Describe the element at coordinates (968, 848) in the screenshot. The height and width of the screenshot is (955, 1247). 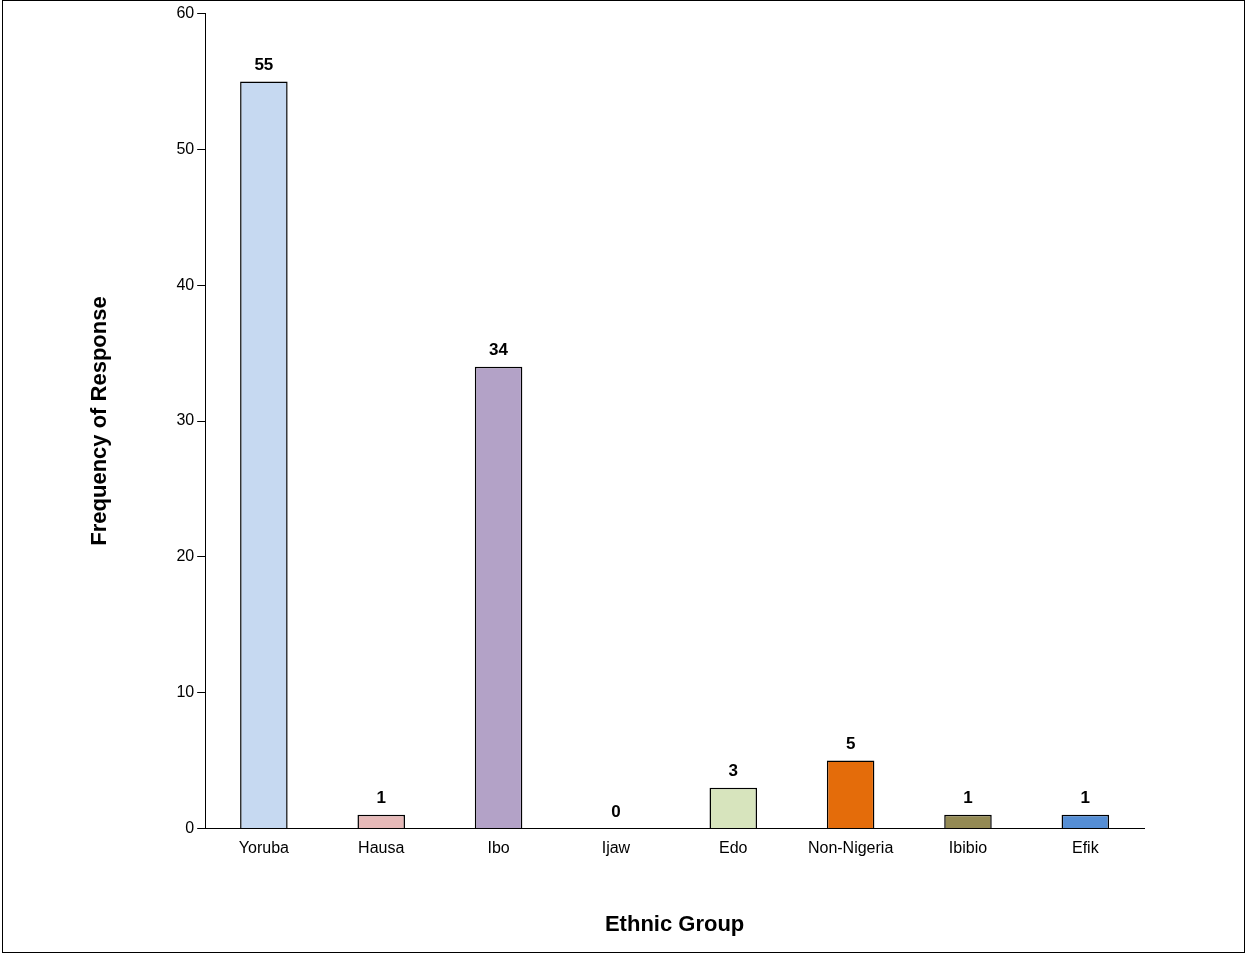
I see `x-tick-label: Ibibio` at that location.